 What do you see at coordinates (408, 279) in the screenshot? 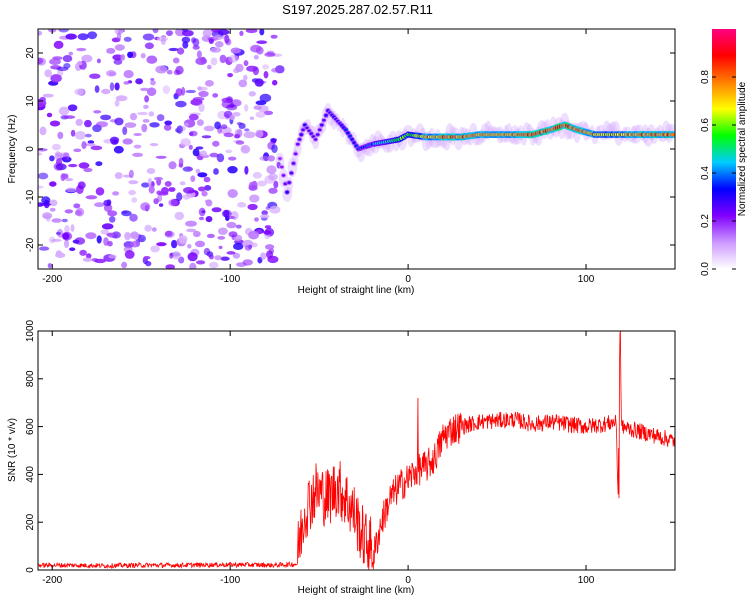
I see `x-tick-label: 0` at bounding box center [408, 279].